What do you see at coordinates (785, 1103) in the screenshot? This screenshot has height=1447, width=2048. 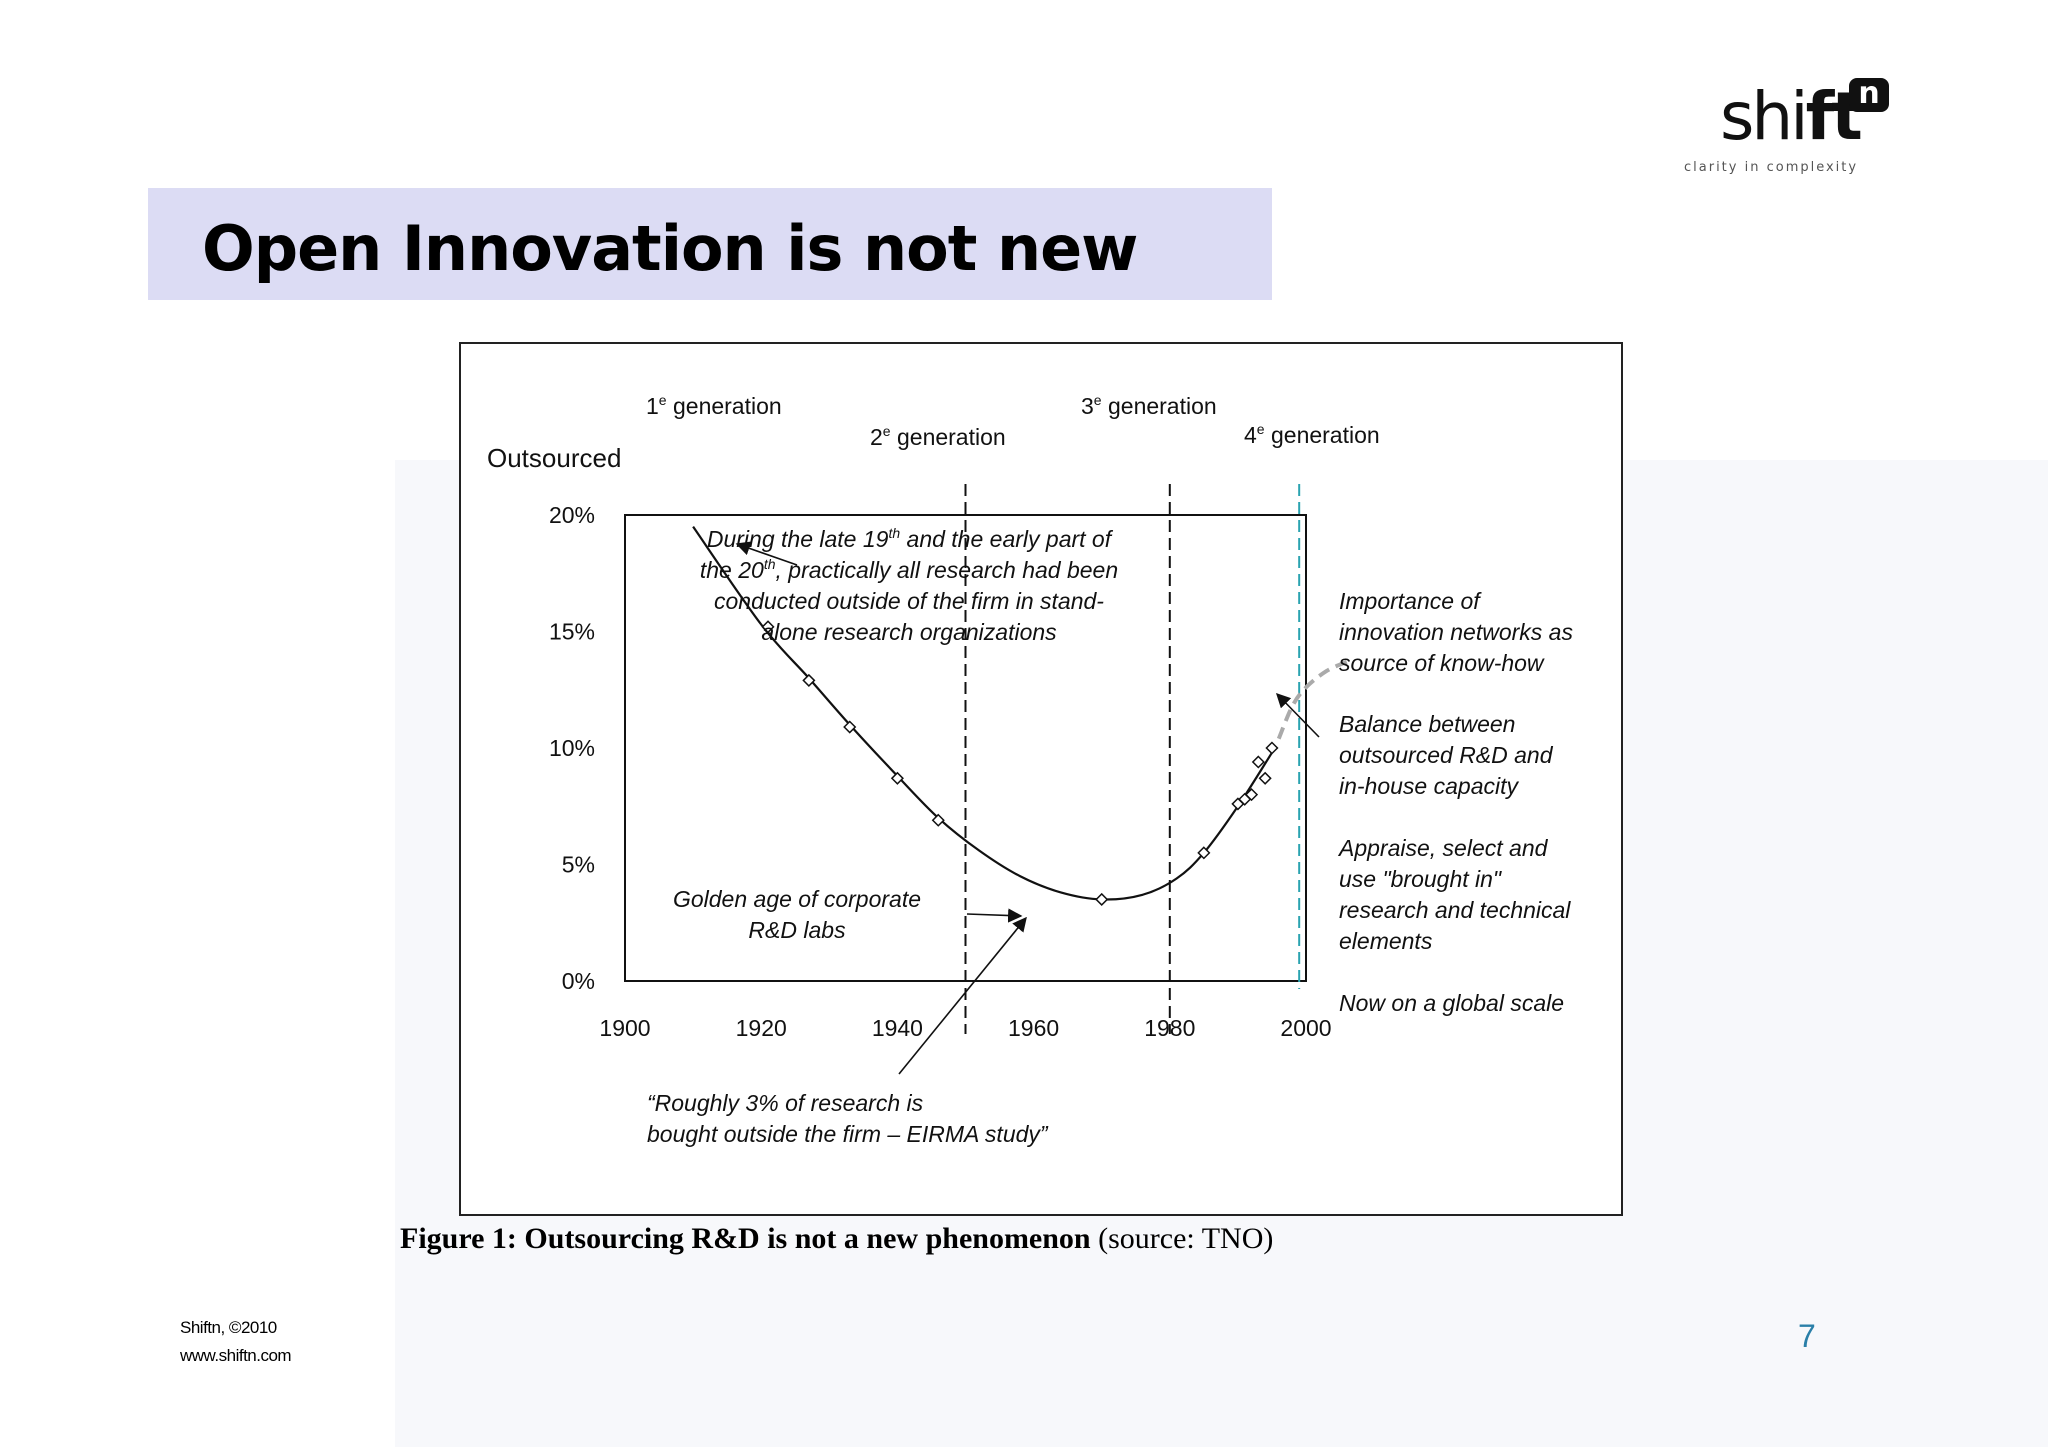 I see `annotation-eirma: “Roughly 3% of research is` at bounding box center [785, 1103].